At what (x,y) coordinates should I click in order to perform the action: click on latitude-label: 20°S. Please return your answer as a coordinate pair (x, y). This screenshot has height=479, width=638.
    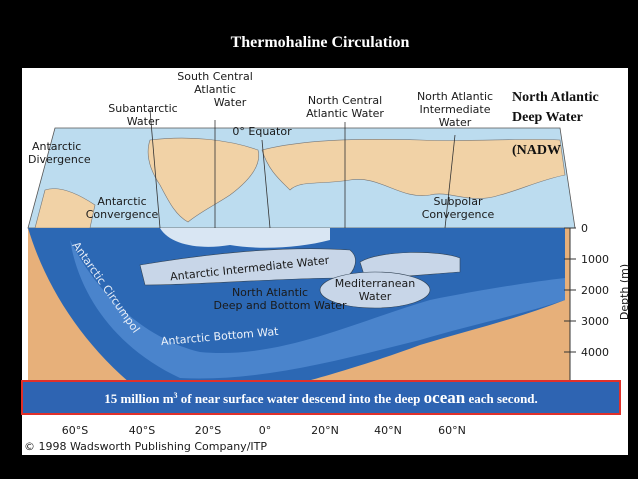
    Looking at the image, I should click on (208, 430).